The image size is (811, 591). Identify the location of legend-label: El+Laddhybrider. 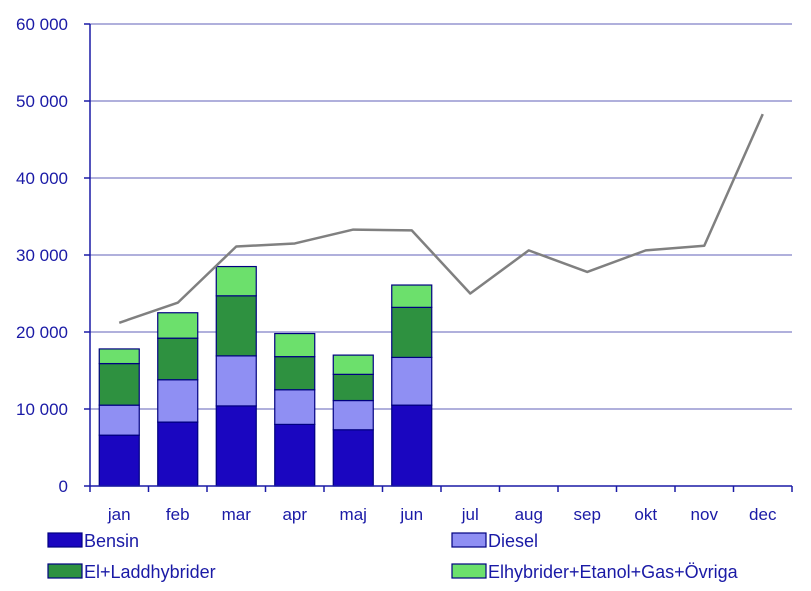
(150, 572).